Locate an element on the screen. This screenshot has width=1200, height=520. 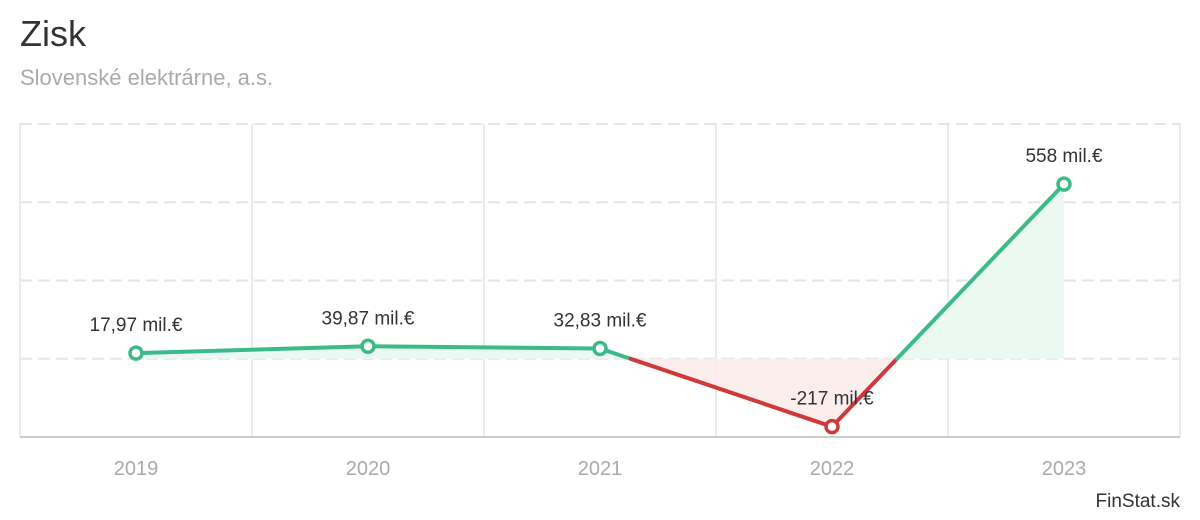
data-label: 39,87 mil.€ is located at coordinates (368, 318).